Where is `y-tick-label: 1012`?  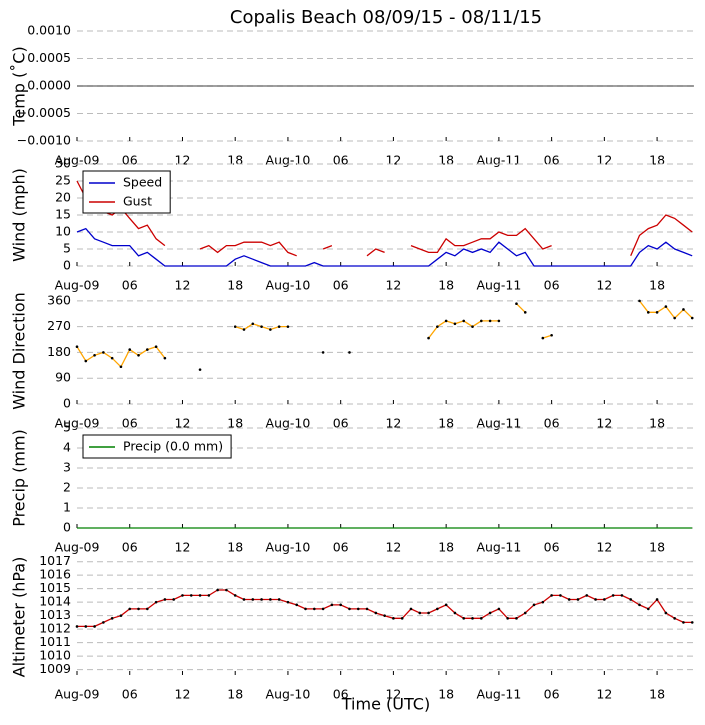
y-tick-label: 1012 is located at coordinates (55, 628).